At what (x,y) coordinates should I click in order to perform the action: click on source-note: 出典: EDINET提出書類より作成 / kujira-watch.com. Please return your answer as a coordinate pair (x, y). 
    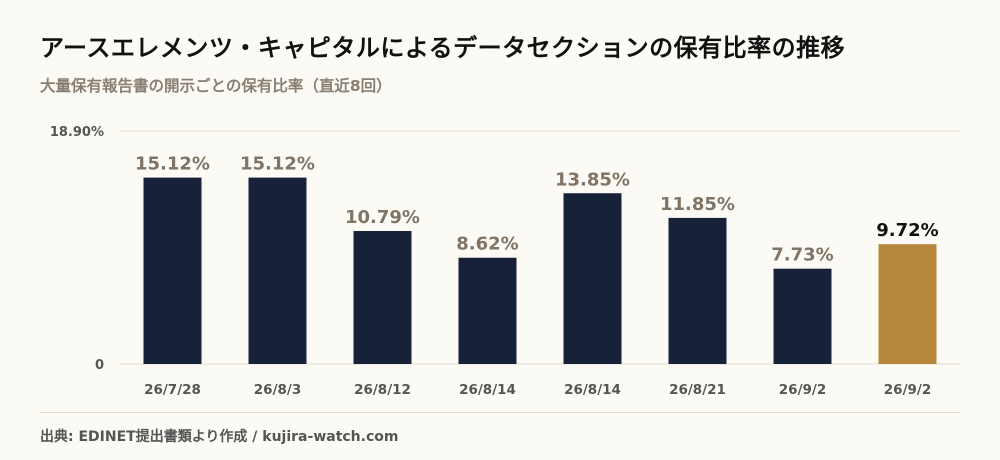
    Looking at the image, I should click on (219, 437).